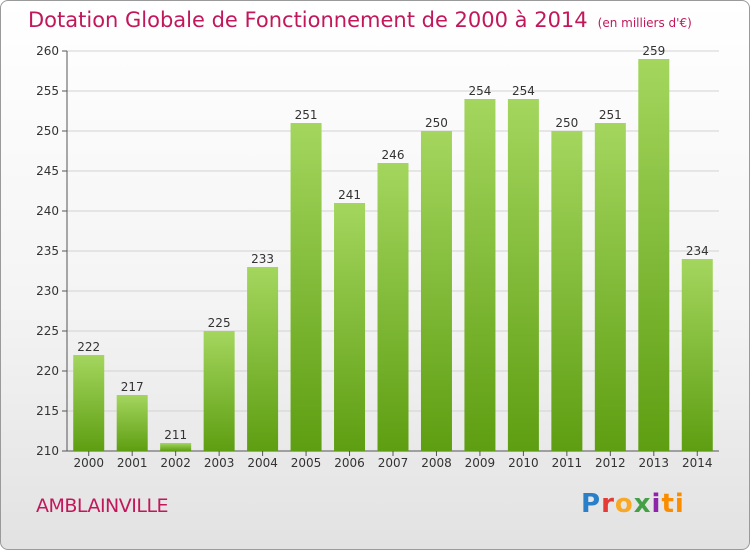  What do you see at coordinates (88, 463) in the screenshot?
I see `x-tick-label: 2000` at bounding box center [88, 463].